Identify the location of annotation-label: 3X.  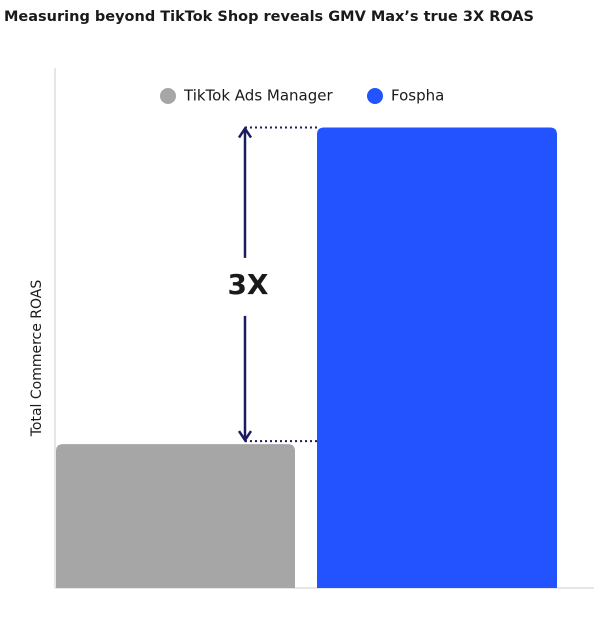
(247, 284).